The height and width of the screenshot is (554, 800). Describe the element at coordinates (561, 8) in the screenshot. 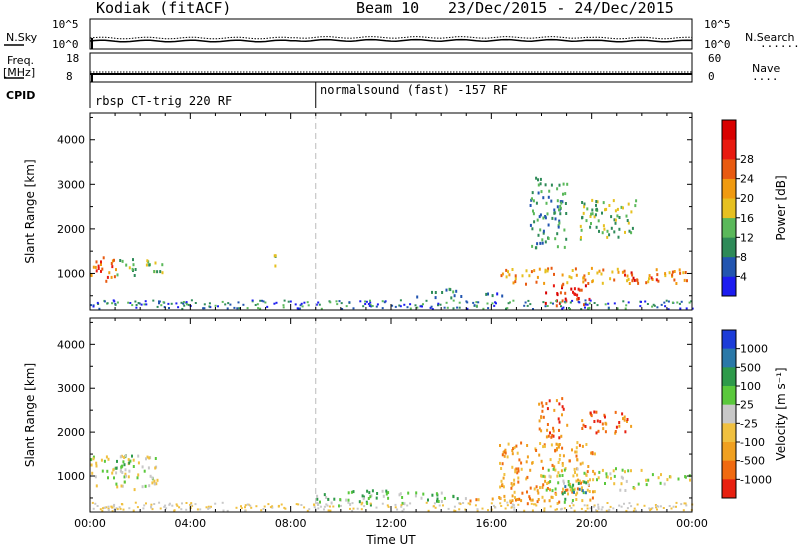

I see `date-range: 23/Dec/2015 - 24/Dec/2015` at that location.